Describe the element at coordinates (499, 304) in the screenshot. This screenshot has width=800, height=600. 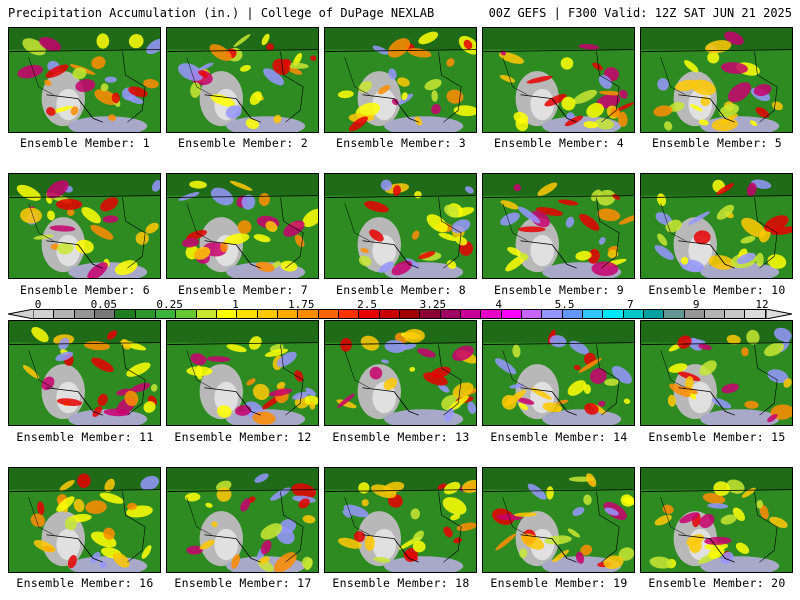
I see `colorbar-tick-label: 4` at that location.